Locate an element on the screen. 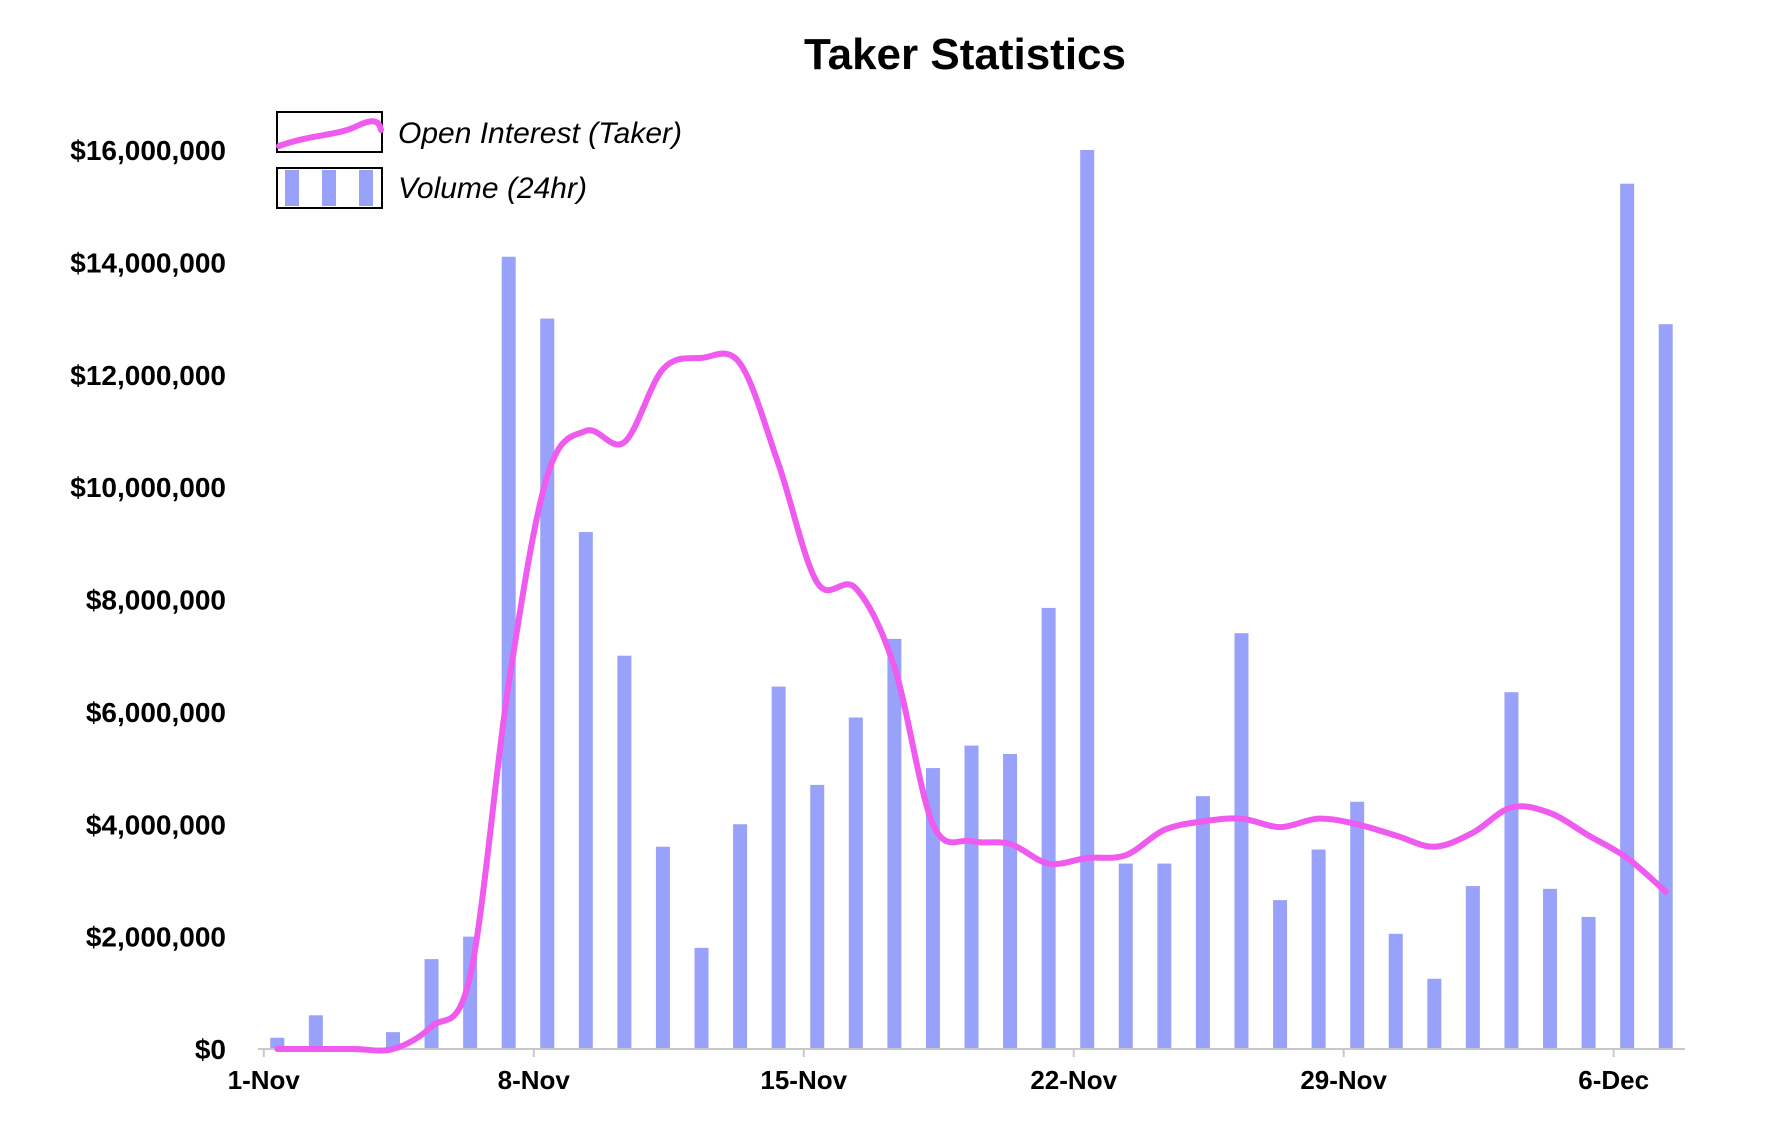 Image resolution: width=1778 pixels, height=1134 pixels. x-tick-label: 29-Nov is located at coordinates (1343, 1080).